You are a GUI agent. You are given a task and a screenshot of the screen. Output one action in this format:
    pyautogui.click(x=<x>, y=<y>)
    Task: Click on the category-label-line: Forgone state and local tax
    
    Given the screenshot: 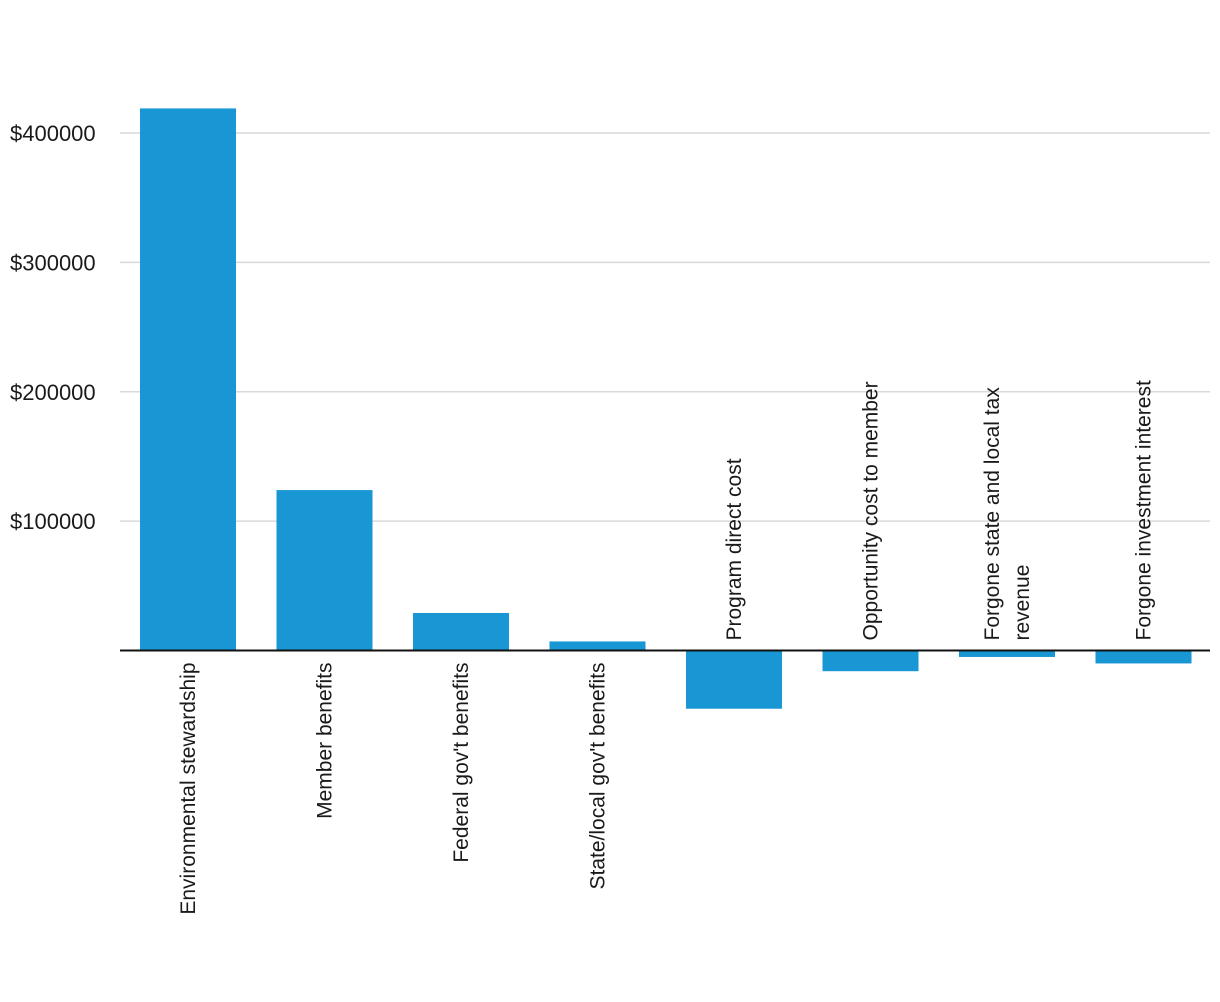 What is the action you would take?
    pyautogui.click(x=992, y=514)
    